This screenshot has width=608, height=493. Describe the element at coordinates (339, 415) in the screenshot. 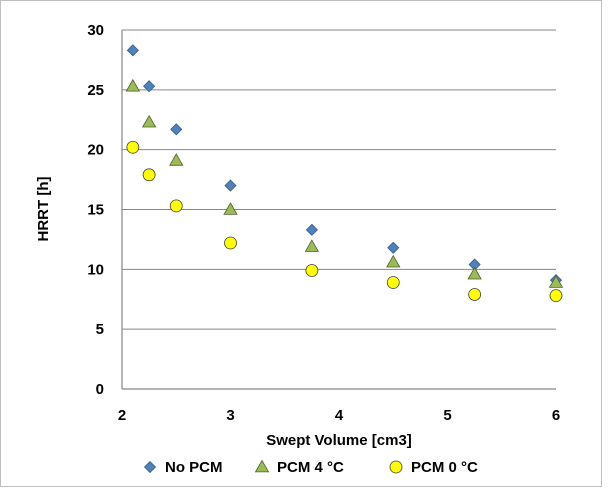

I see `x-tick-label: 4` at that location.